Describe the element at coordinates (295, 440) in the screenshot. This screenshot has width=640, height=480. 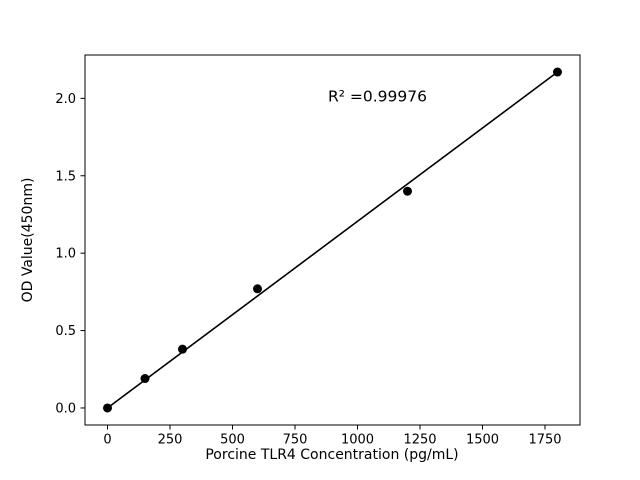
I see `x-tick-label: 750` at that location.